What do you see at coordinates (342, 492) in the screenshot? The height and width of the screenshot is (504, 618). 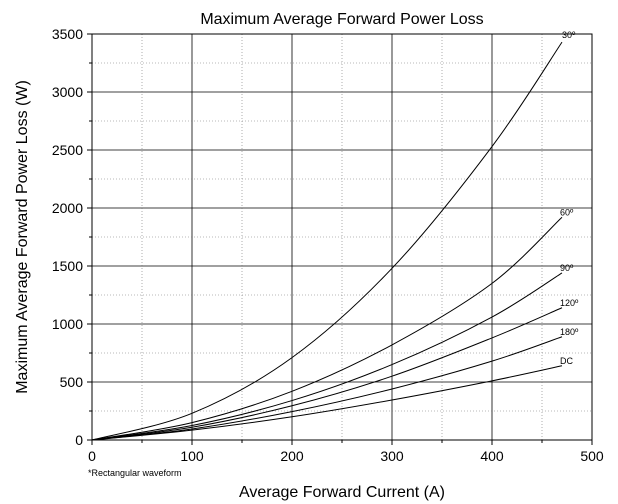 I see `x-axis-label: Average Forward Current (A)` at bounding box center [342, 492].